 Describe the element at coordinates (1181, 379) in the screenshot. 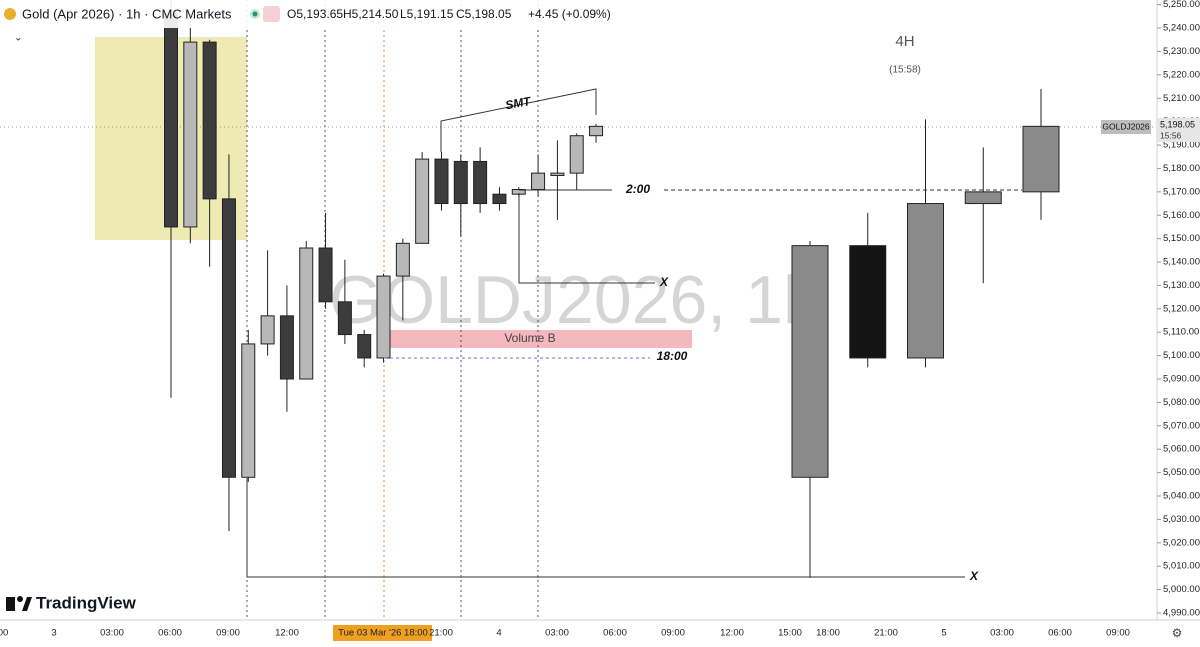

I see `y-tick-label: 5,090.00` at that location.